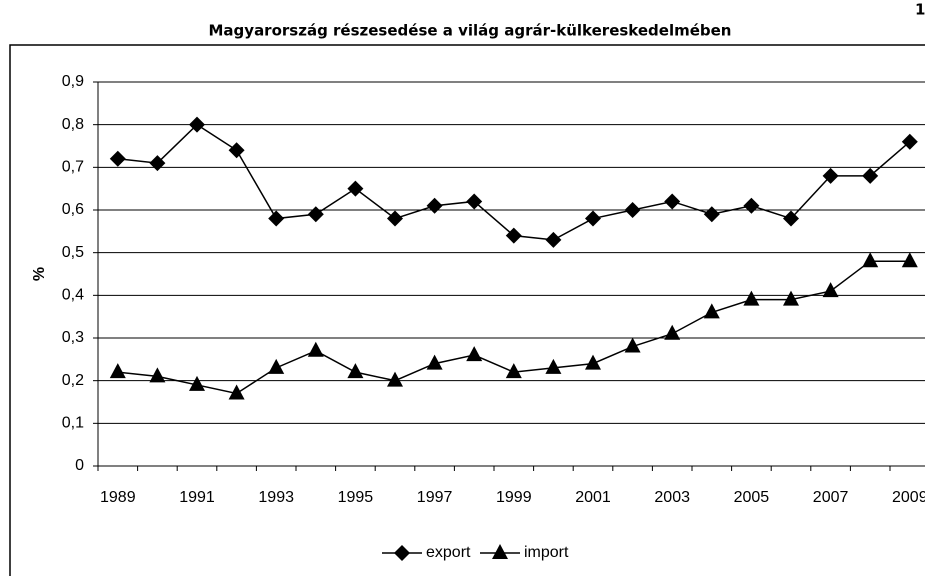 The height and width of the screenshot is (576, 925). I want to click on x-tick-label: 2003, so click(672, 497).